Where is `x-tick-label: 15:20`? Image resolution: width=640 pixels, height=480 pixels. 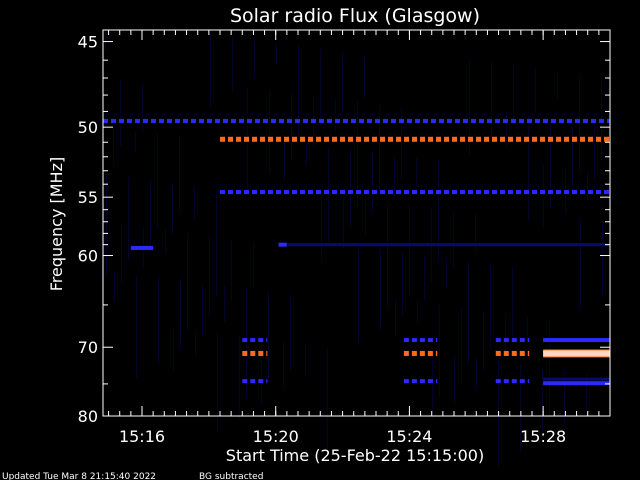 x-tick-label: 15:20 is located at coordinates (276, 436).